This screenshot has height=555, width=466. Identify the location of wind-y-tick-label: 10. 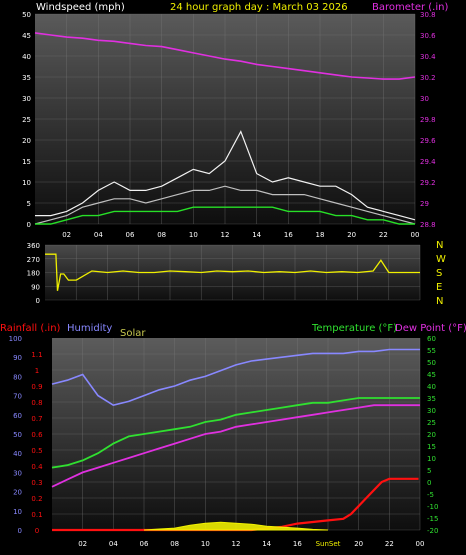
(26, 183).